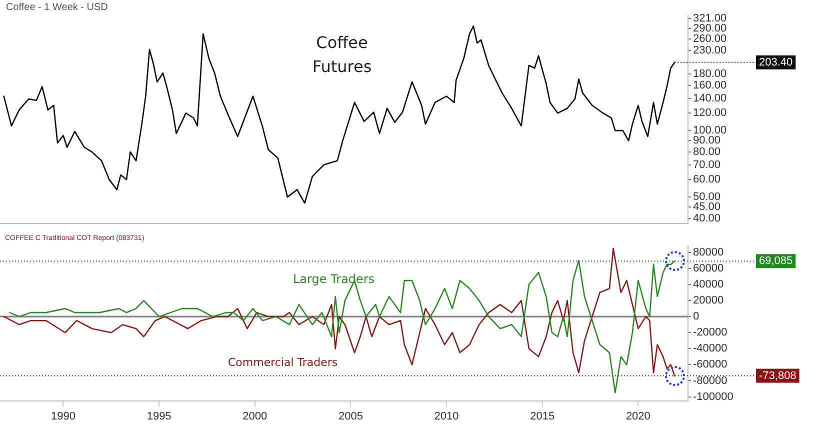 This screenshot has width=814, height=426. I want to click on series-label: Large Traders, so click(334, 279).